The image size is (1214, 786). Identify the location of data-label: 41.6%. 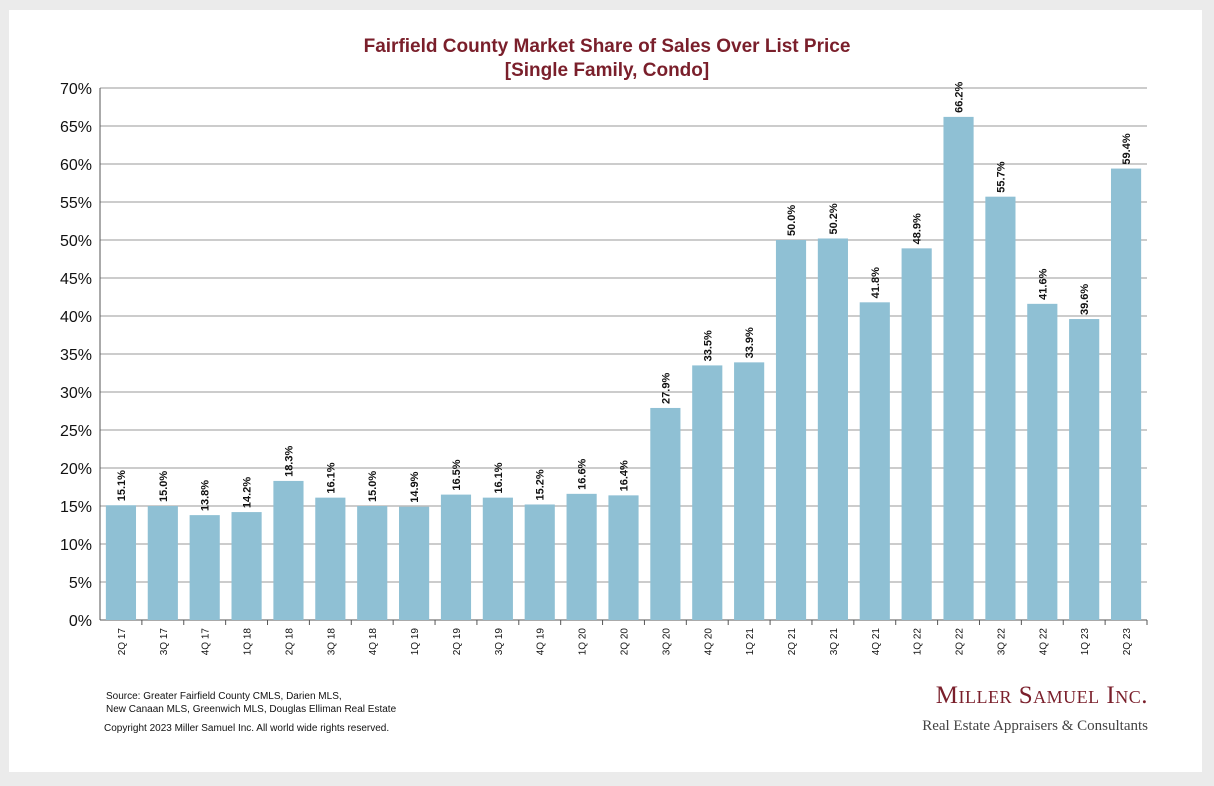
(1043, 283).